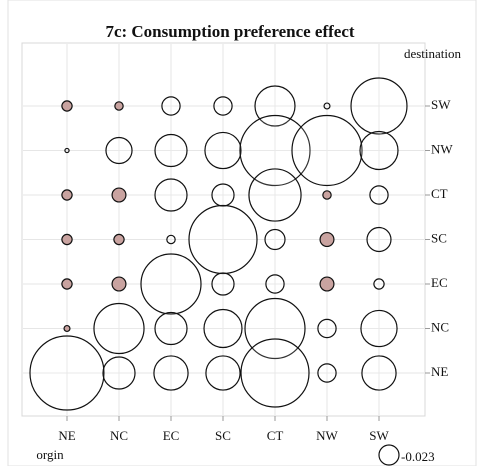 This screenshot has width=477, height=466. I want to click on x-tick-label: SW, so click(379, 435).